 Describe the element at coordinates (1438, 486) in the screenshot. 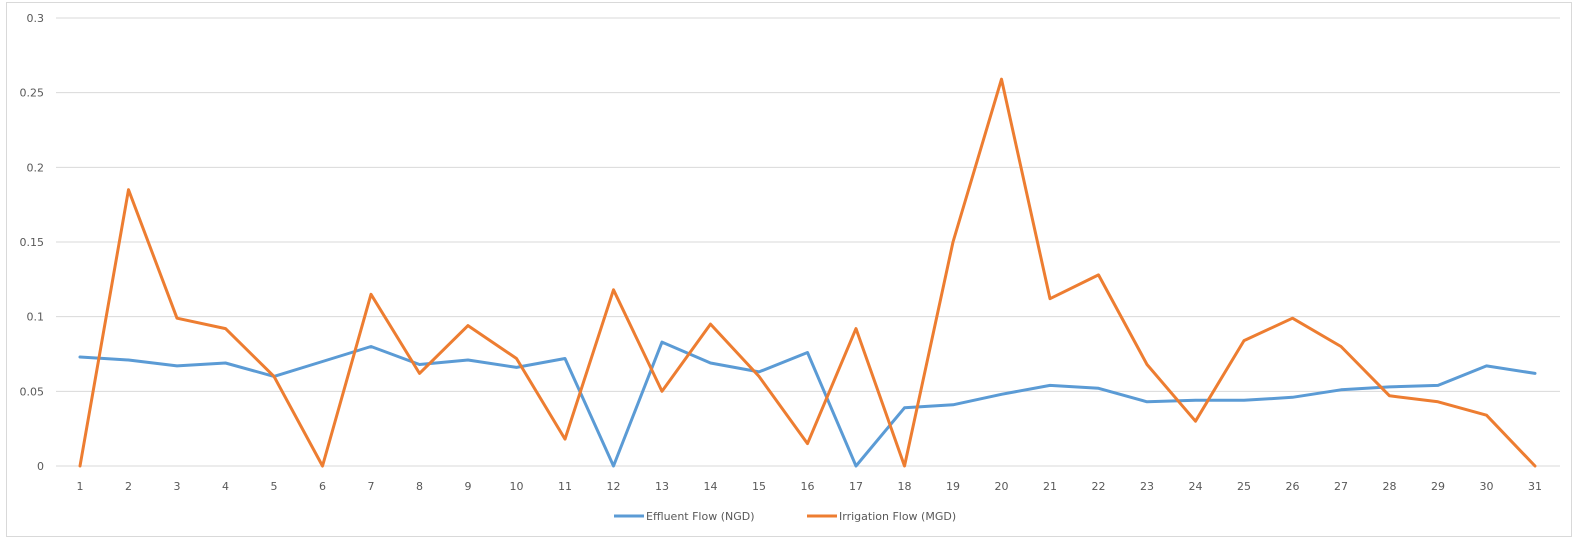

I see `x-tick-label: 29` at that location.